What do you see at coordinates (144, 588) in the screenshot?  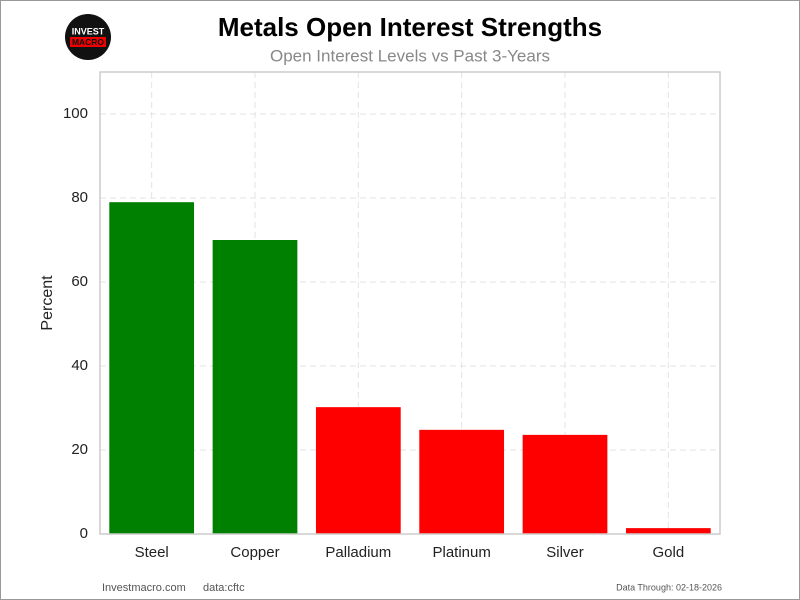 I see `footer-site: Investmacro.com` at bounding box center [144, 588].